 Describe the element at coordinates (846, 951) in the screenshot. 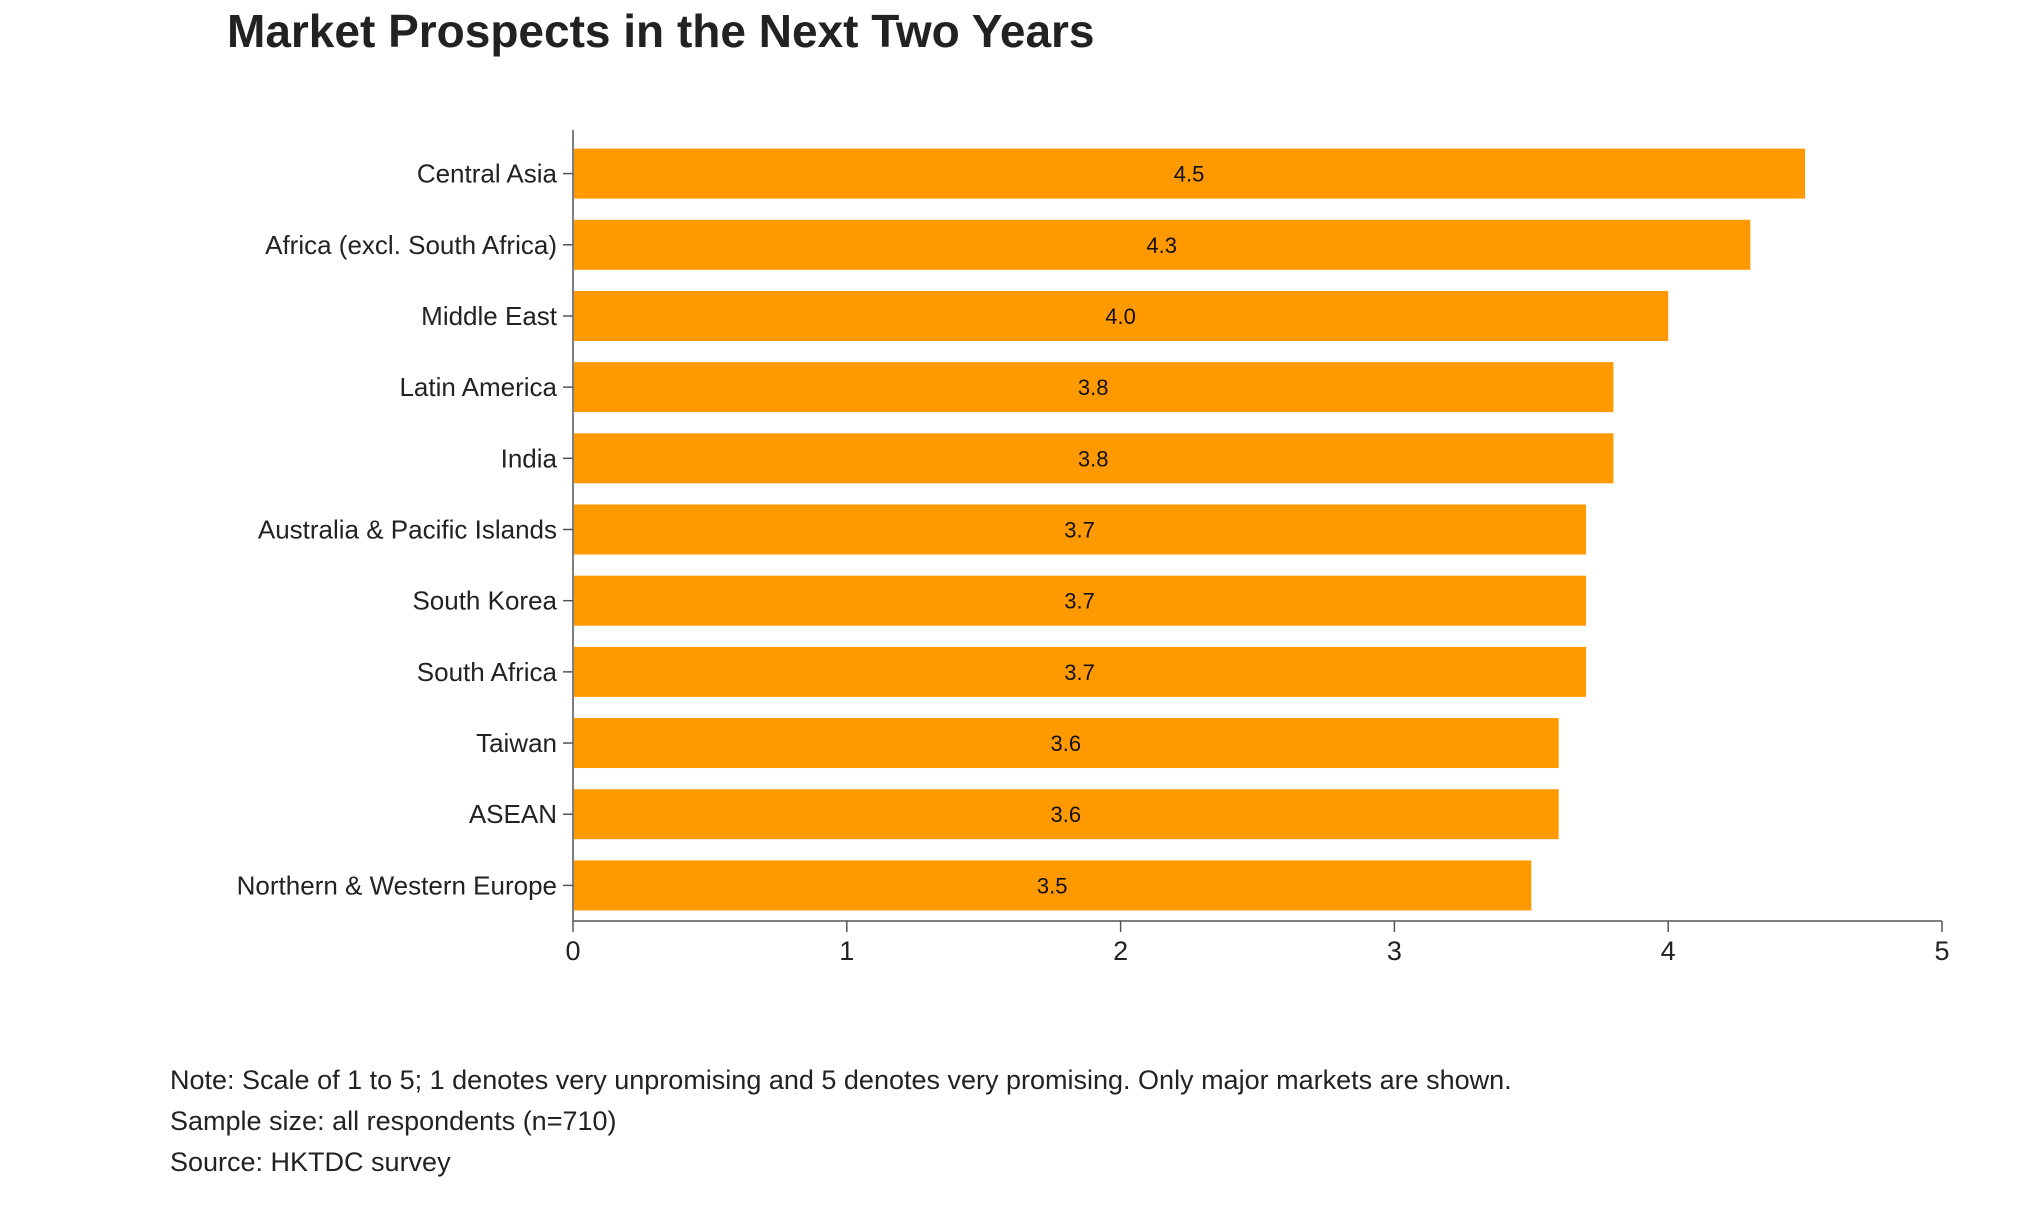

I see `x-tick-label: 1` at that location.